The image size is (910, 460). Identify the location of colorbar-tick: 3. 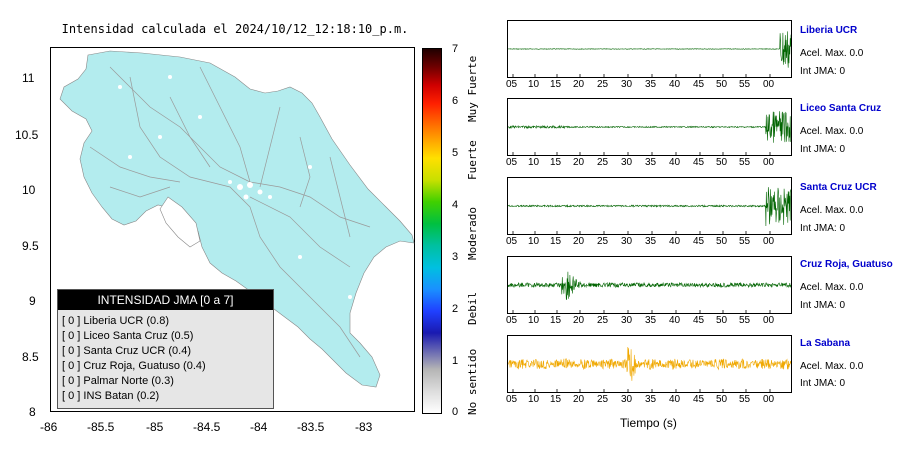
(455, 257).